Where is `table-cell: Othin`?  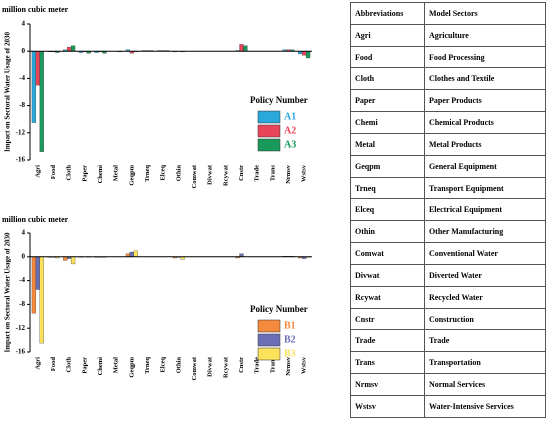
table-cell: Othin is located at coordinates (387, 232).